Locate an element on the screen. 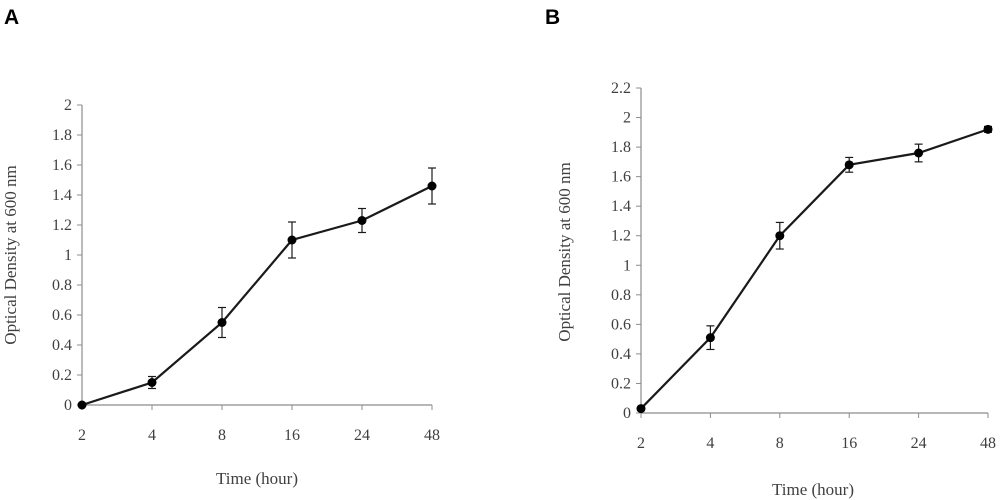 The width and height of the screenshot is (1000, 500). panel-a-x-tick-label: 16 is located at coordinates (292, 435).